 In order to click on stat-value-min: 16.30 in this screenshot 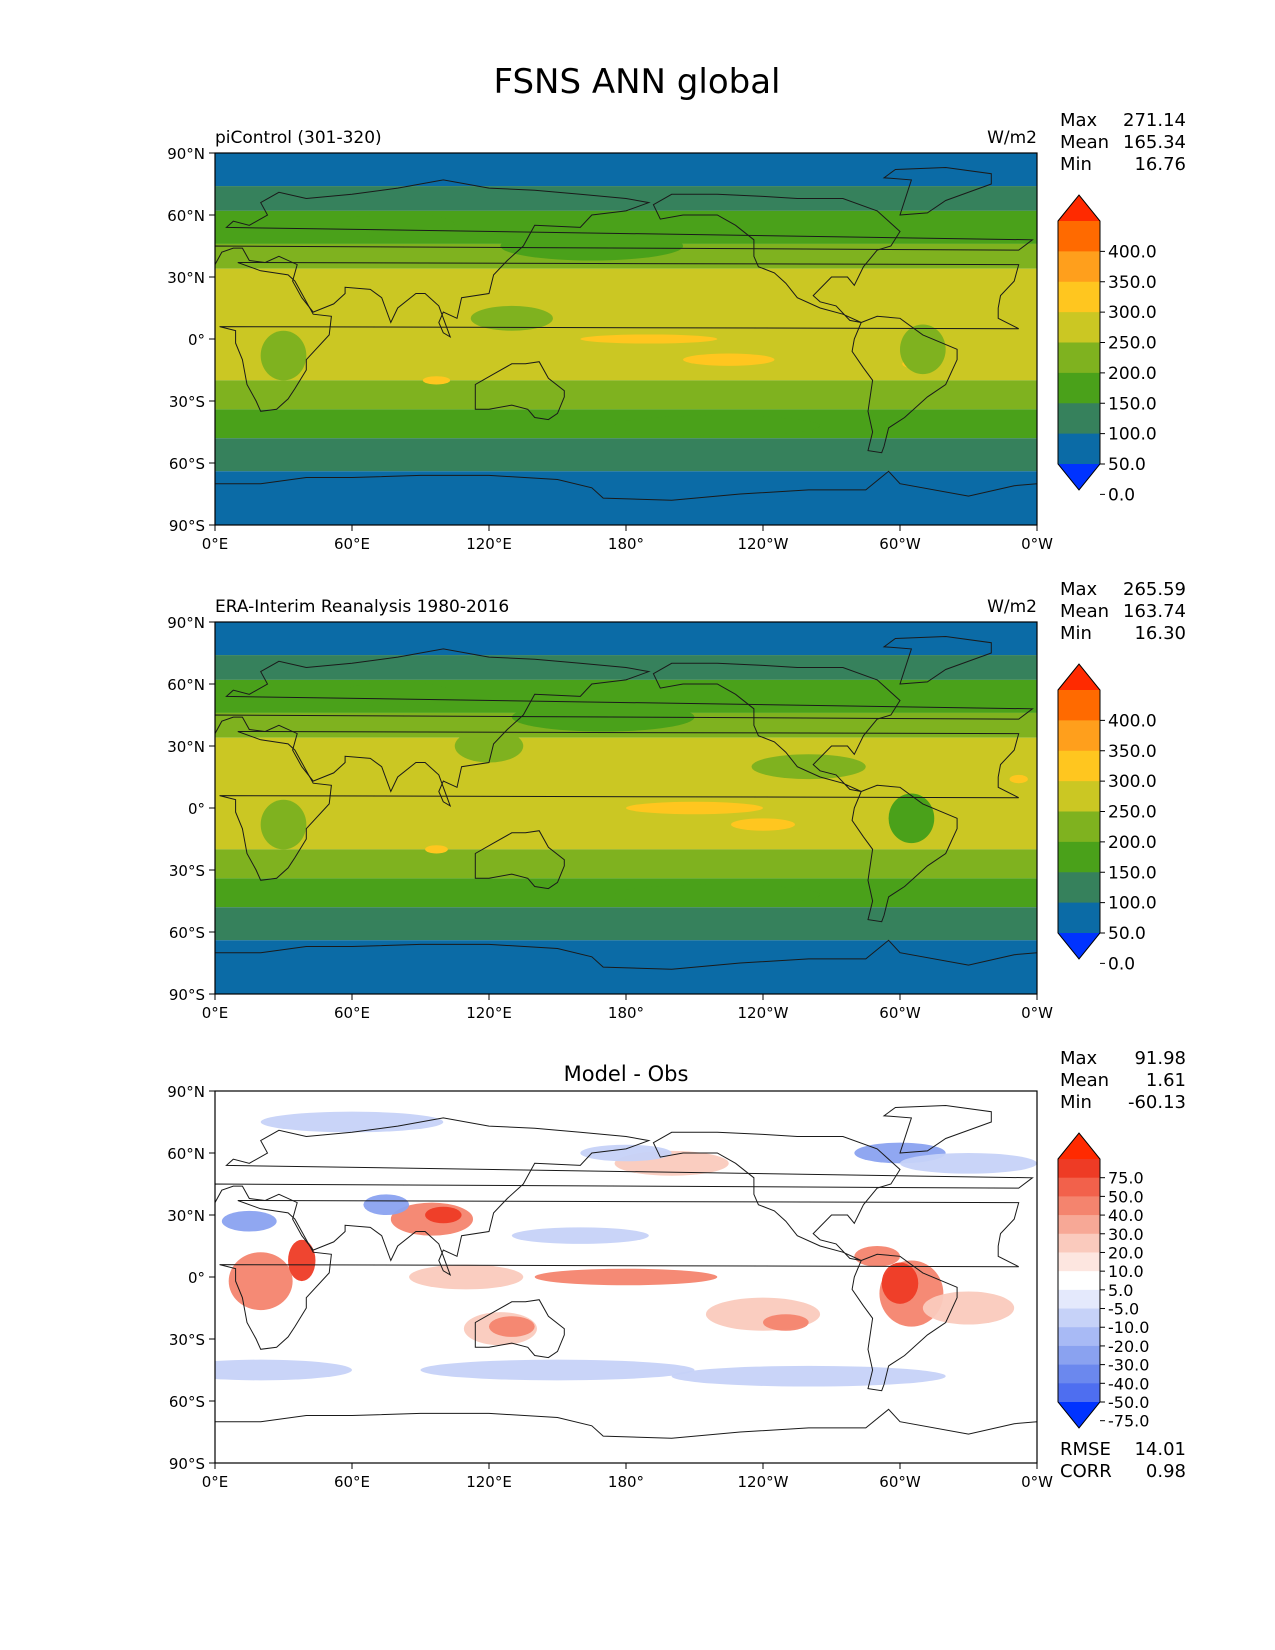, I will do `click(1160, 633)`.